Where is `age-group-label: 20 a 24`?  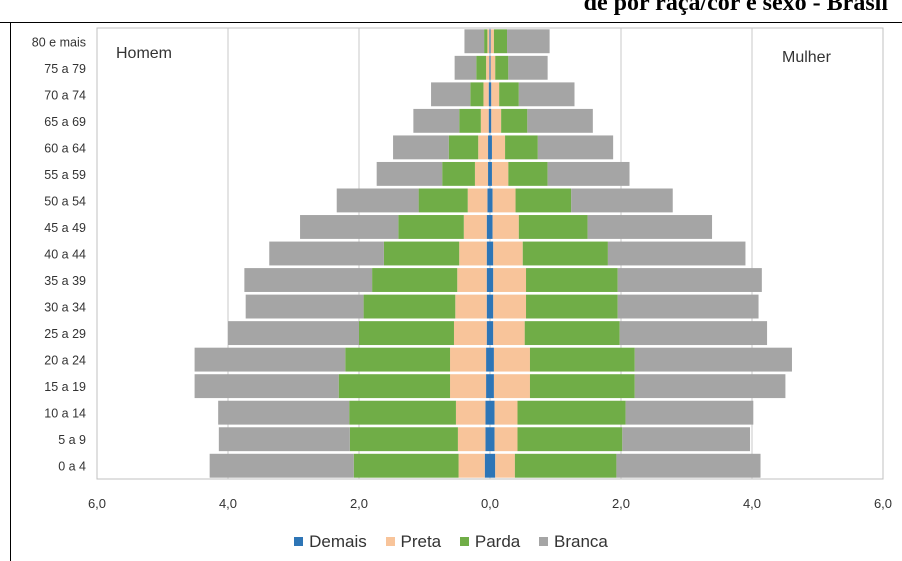
age-group-label: 20 a 24 is located at coordinates (65, 361).